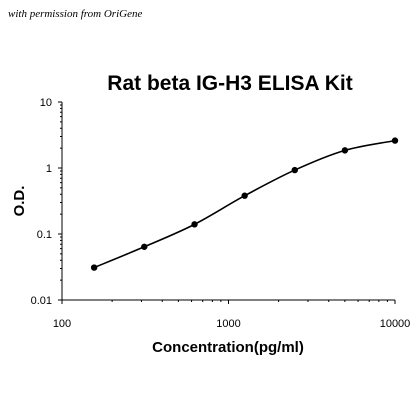 The image size is (420, 420). Describe the element at coordinates (62, 324) in the screenshot. I see `x-tick-label: 100` at that location.